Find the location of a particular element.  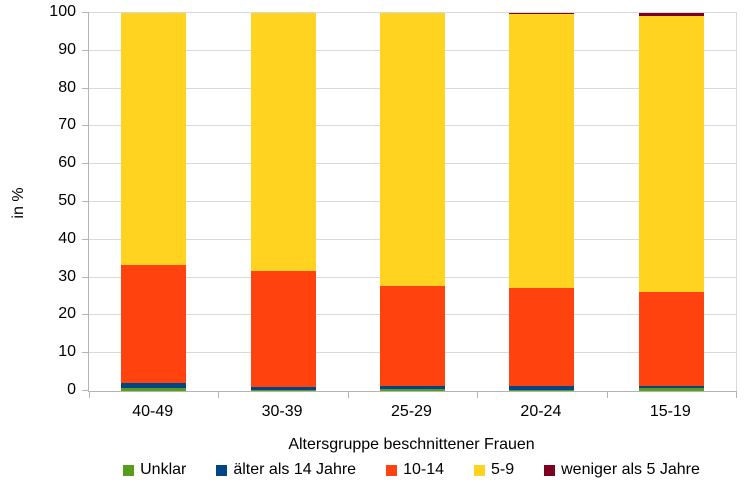

legend-item: 5-9 is located at coordinates (494, 470).